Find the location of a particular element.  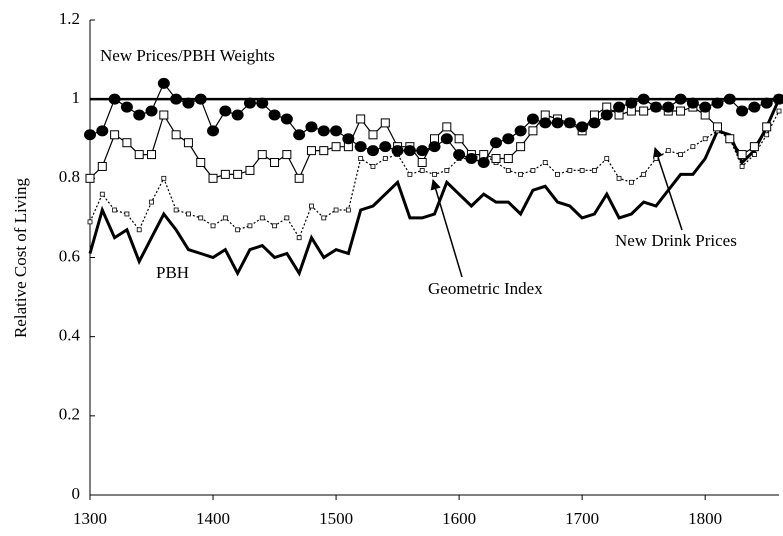

y-tick-label: 0.4 is located at coordinates (70, 335).